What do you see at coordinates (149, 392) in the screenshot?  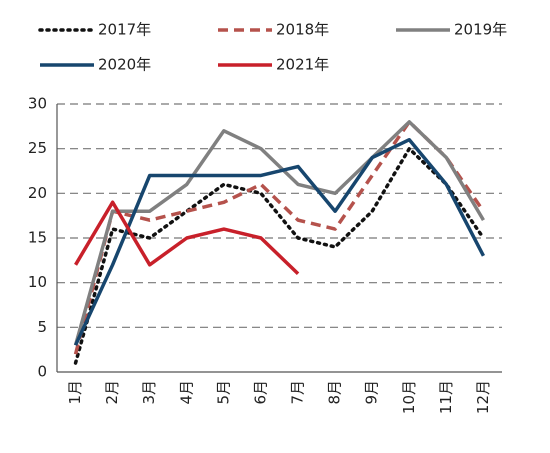 I see `x-tick-label: 3月` at bounding box center [149, 392].